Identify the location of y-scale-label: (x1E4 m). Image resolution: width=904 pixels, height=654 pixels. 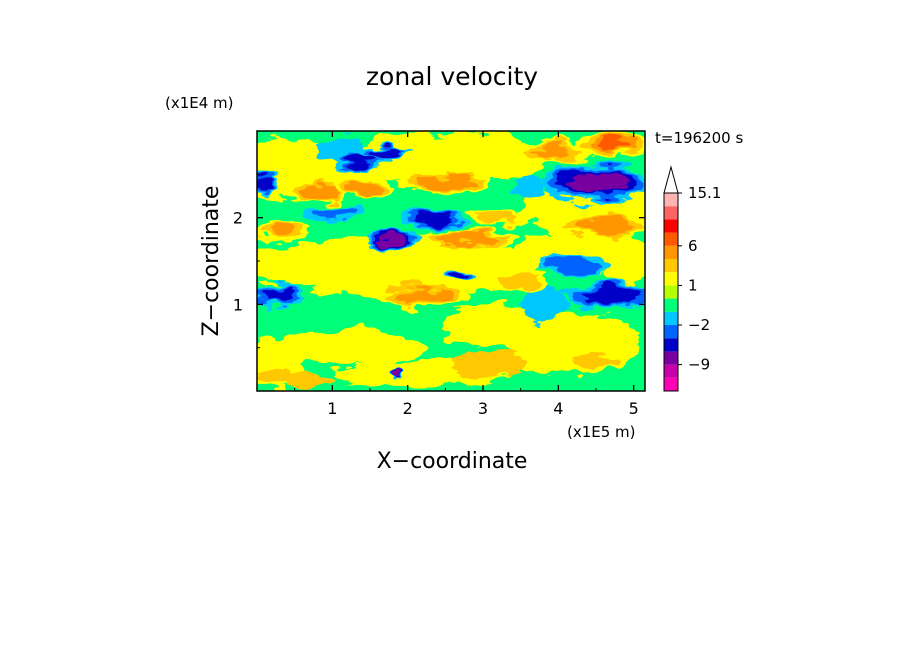
(199, 103).